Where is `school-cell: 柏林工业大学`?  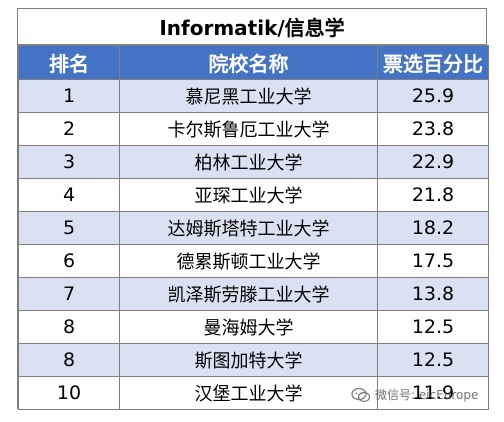 school-cell: 柏林工业大学 is located at coordinates (248, 162).